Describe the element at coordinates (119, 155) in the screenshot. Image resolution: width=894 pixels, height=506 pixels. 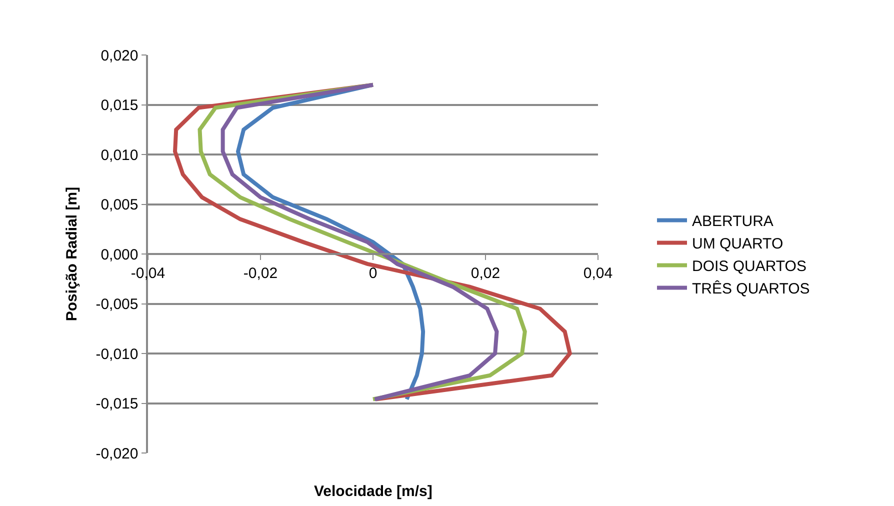
I see `y-tick-label: 0,010` at that location.